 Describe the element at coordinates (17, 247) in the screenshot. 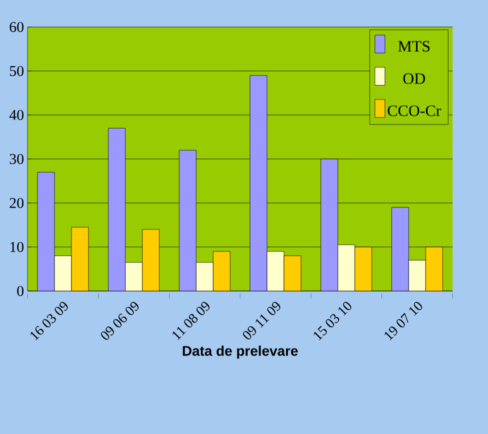

I see `y-tick-label: 10` at that location.